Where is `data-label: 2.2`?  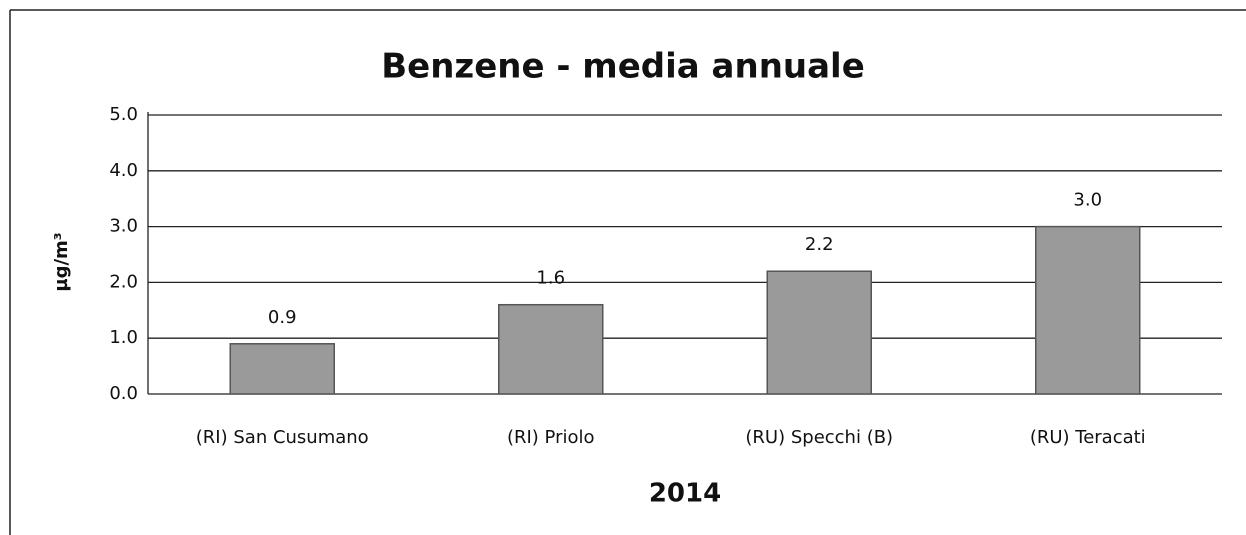 data-label: 2.2 is located at coordinates (819, 244).